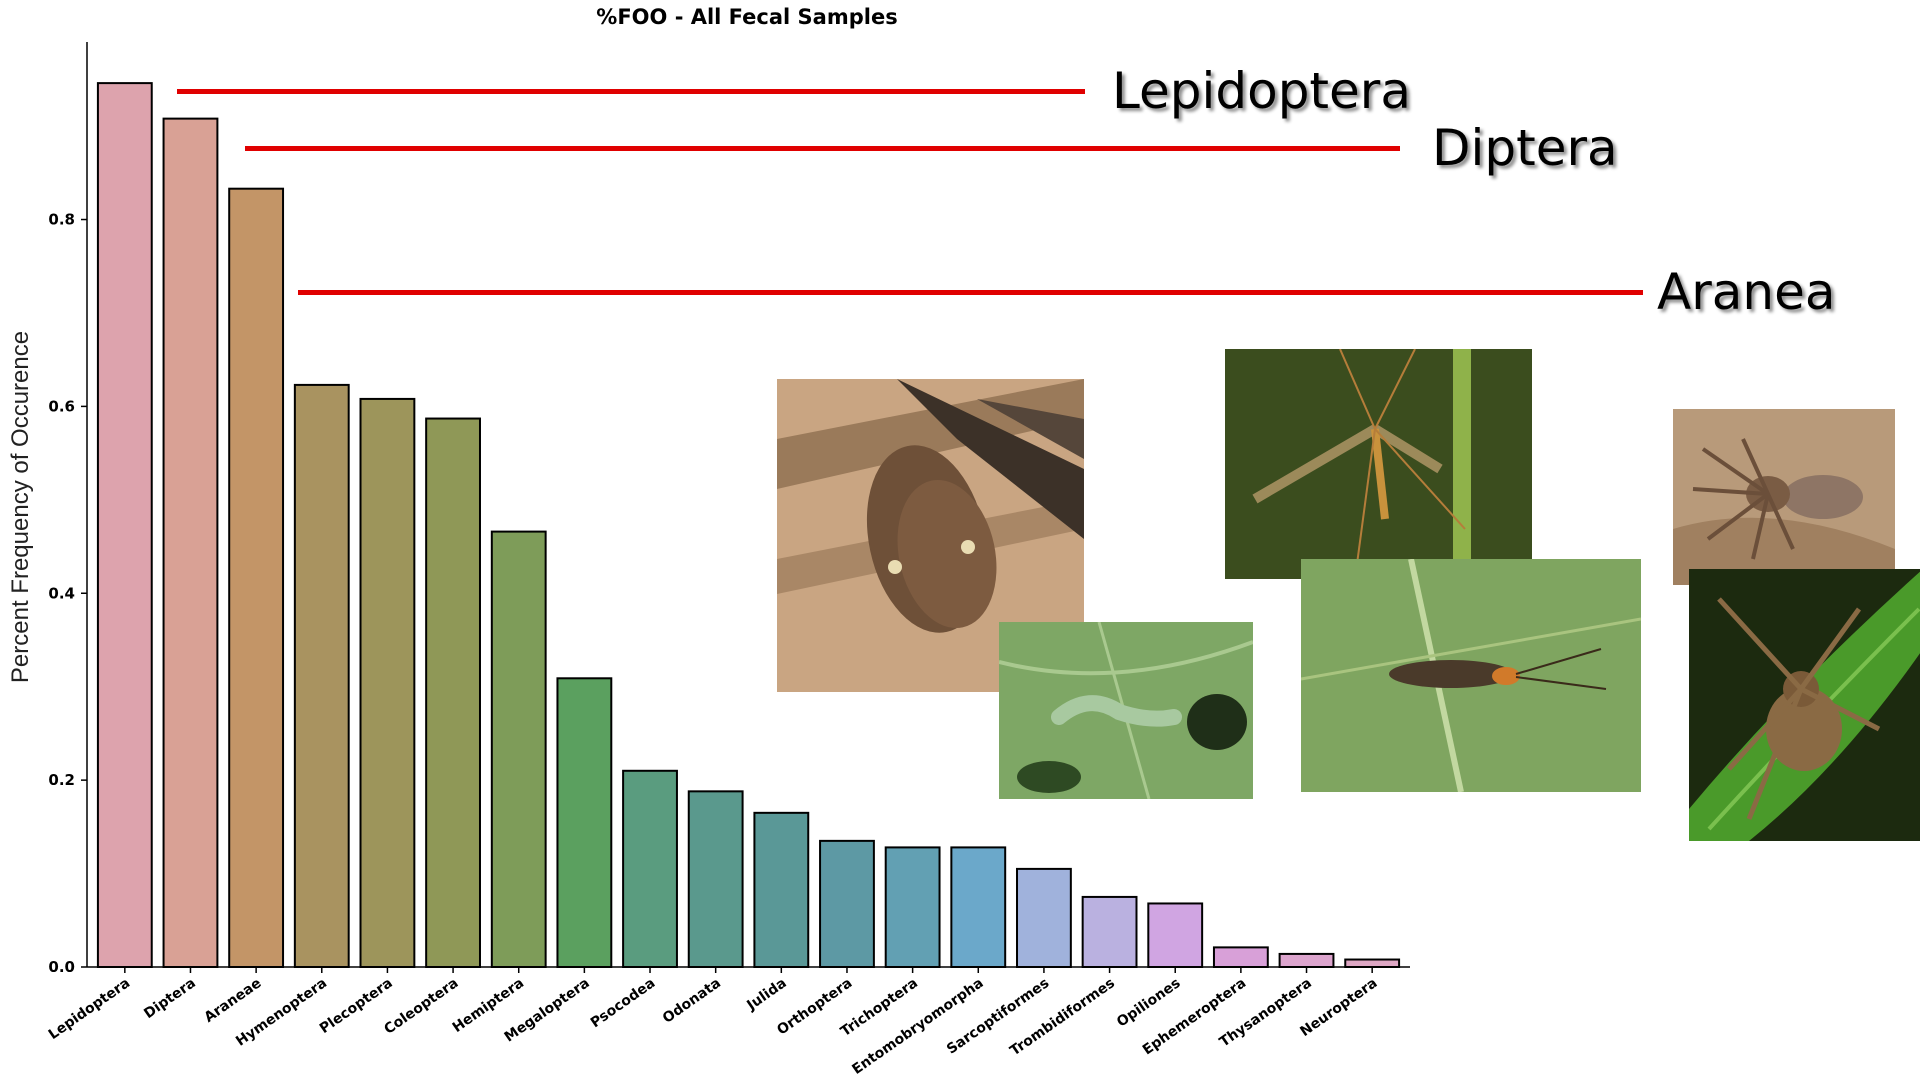 The height and width of the screenshot is (1080, 1920). I want to click on bar-psocodea, so click(650, 869).